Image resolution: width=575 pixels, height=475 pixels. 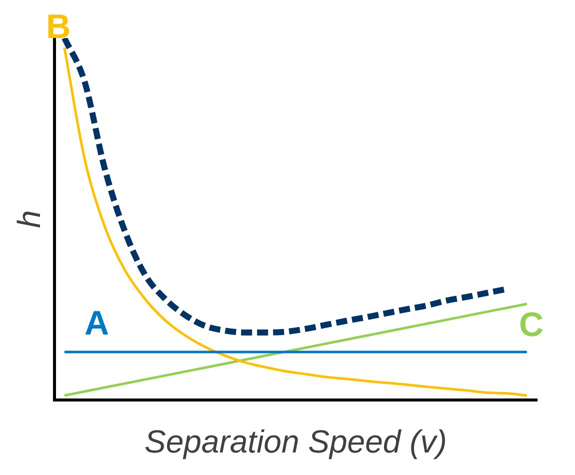 What do you see at coordinates (531, 325) in the screenshot?
I see `series-label: C` at bounding box center [531, 325].